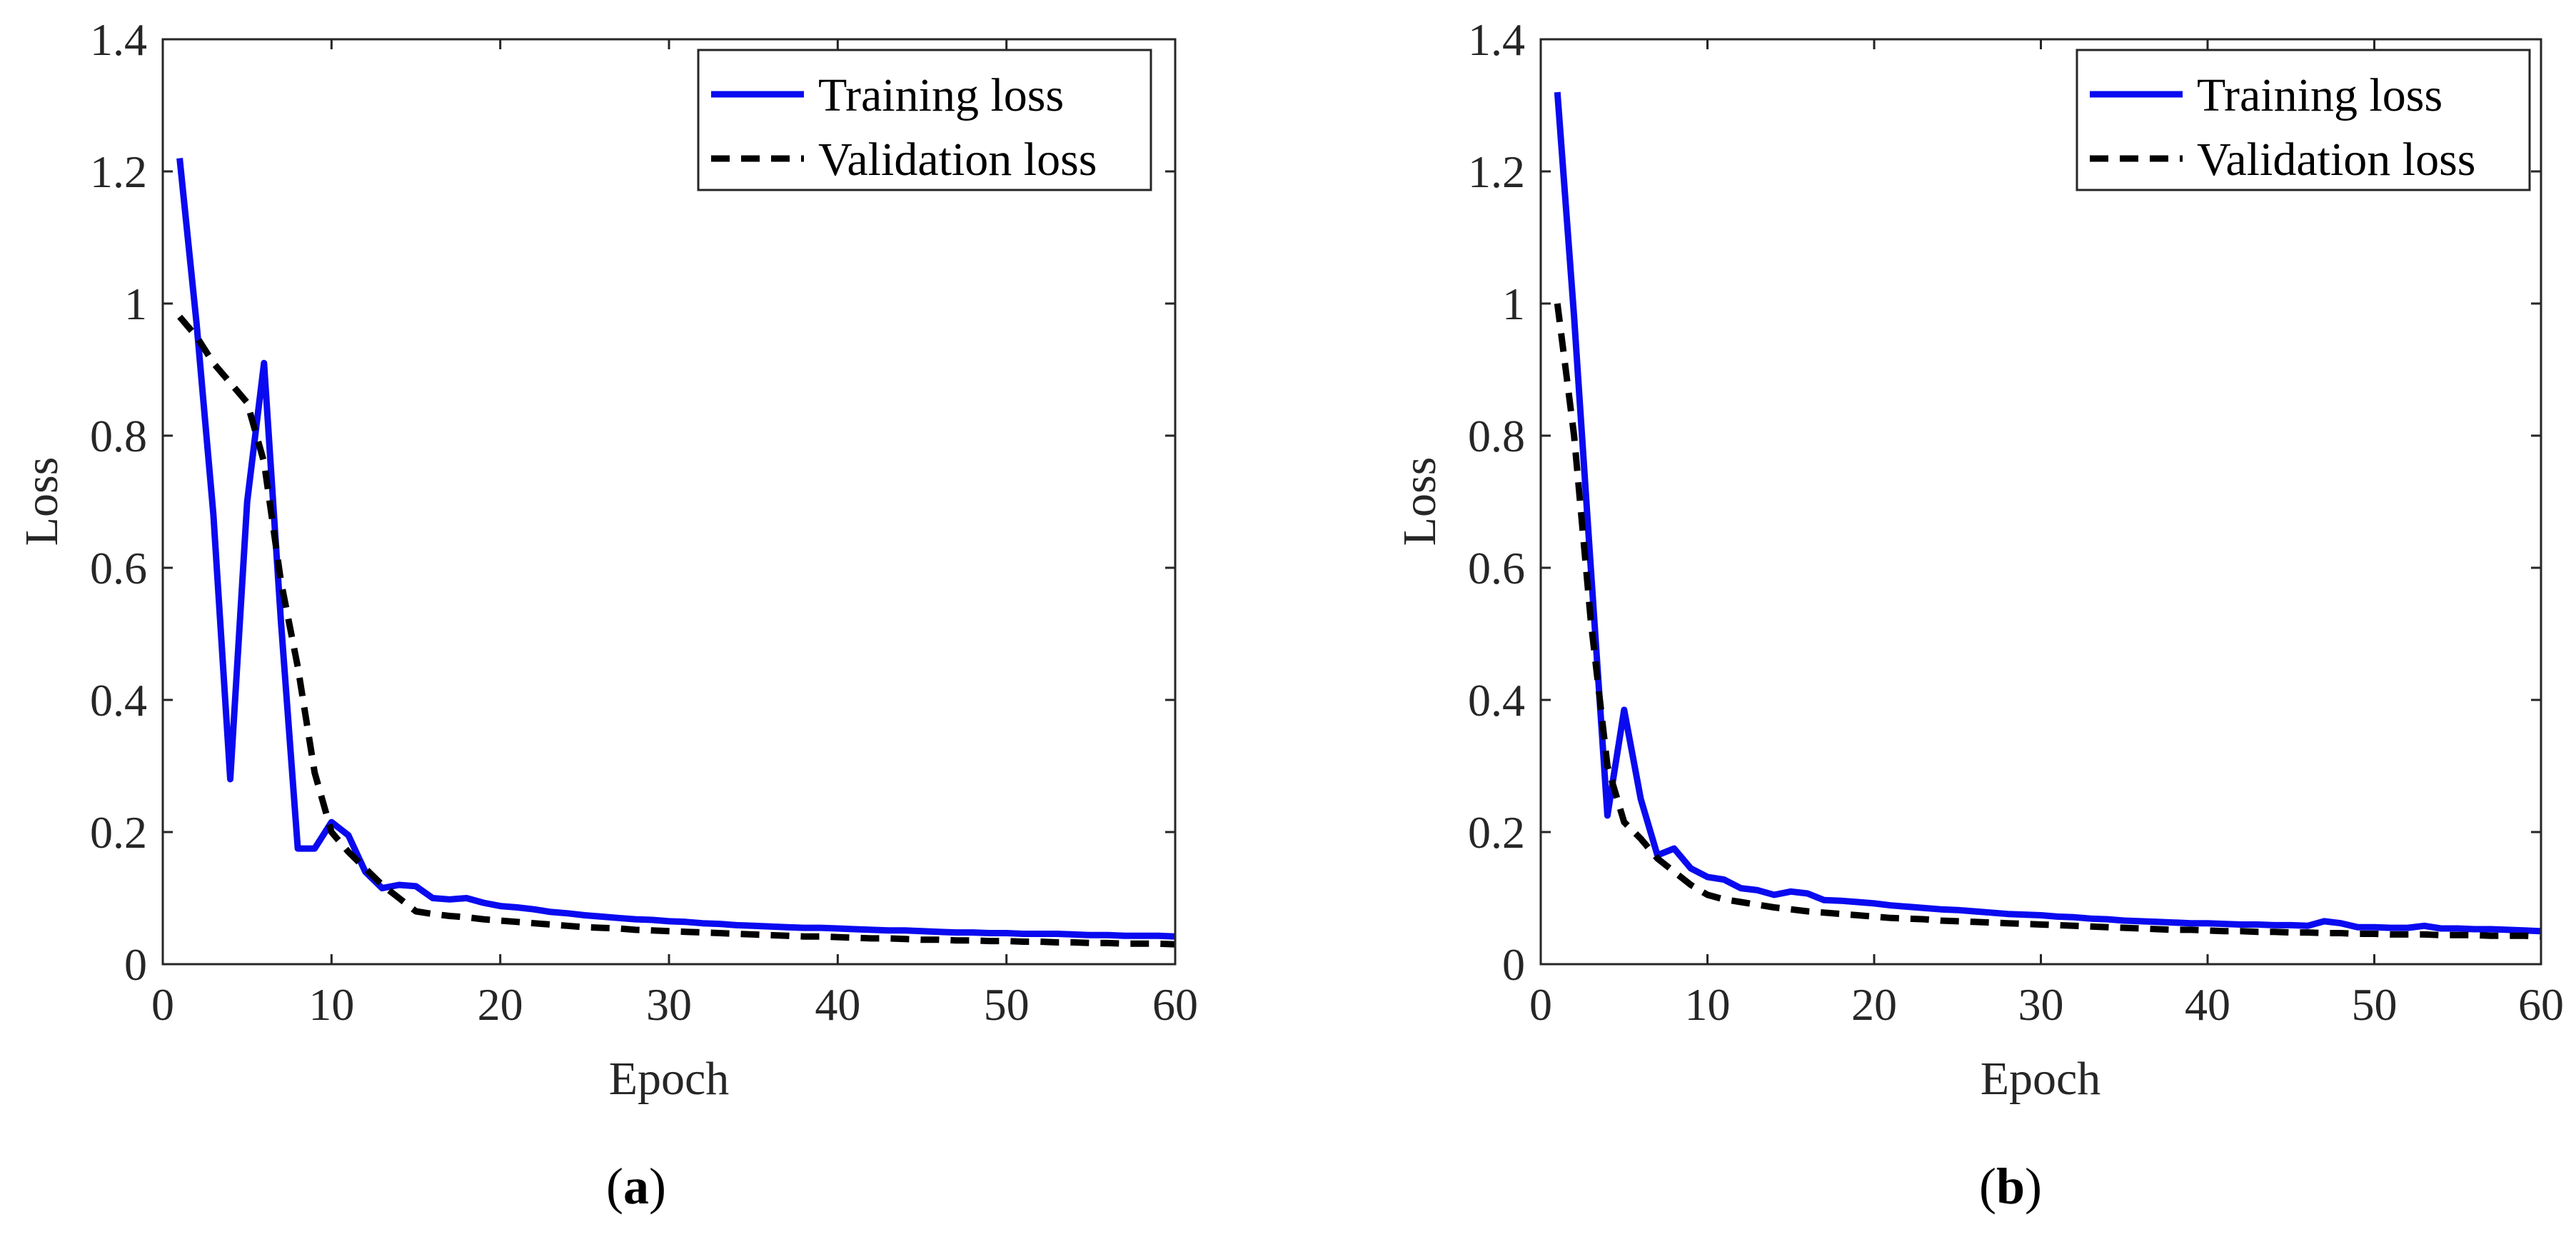  I want to click on caption-letter: a, so click(636, 1186).